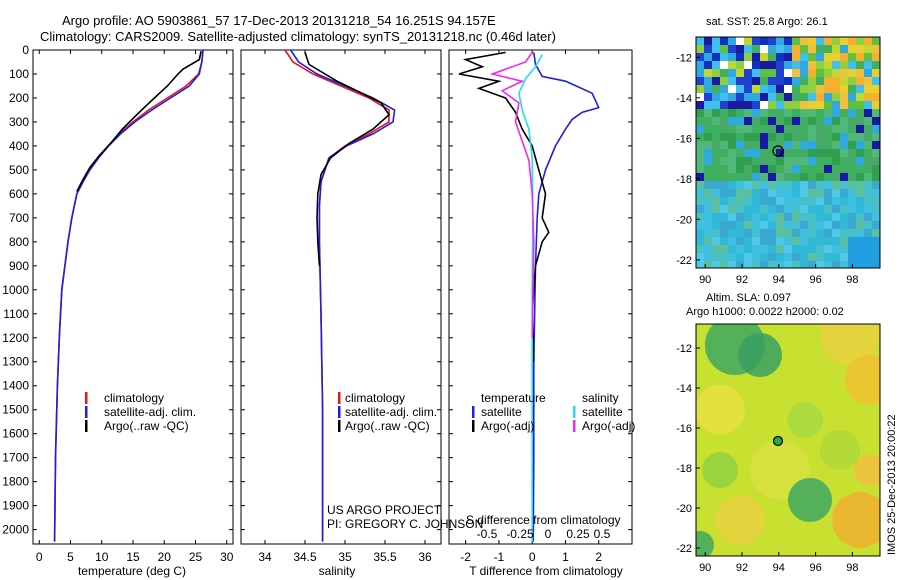  Describe the element at coordinates (15, 482) in the screenshot. I see `y-tick-label: 1800` at that location.